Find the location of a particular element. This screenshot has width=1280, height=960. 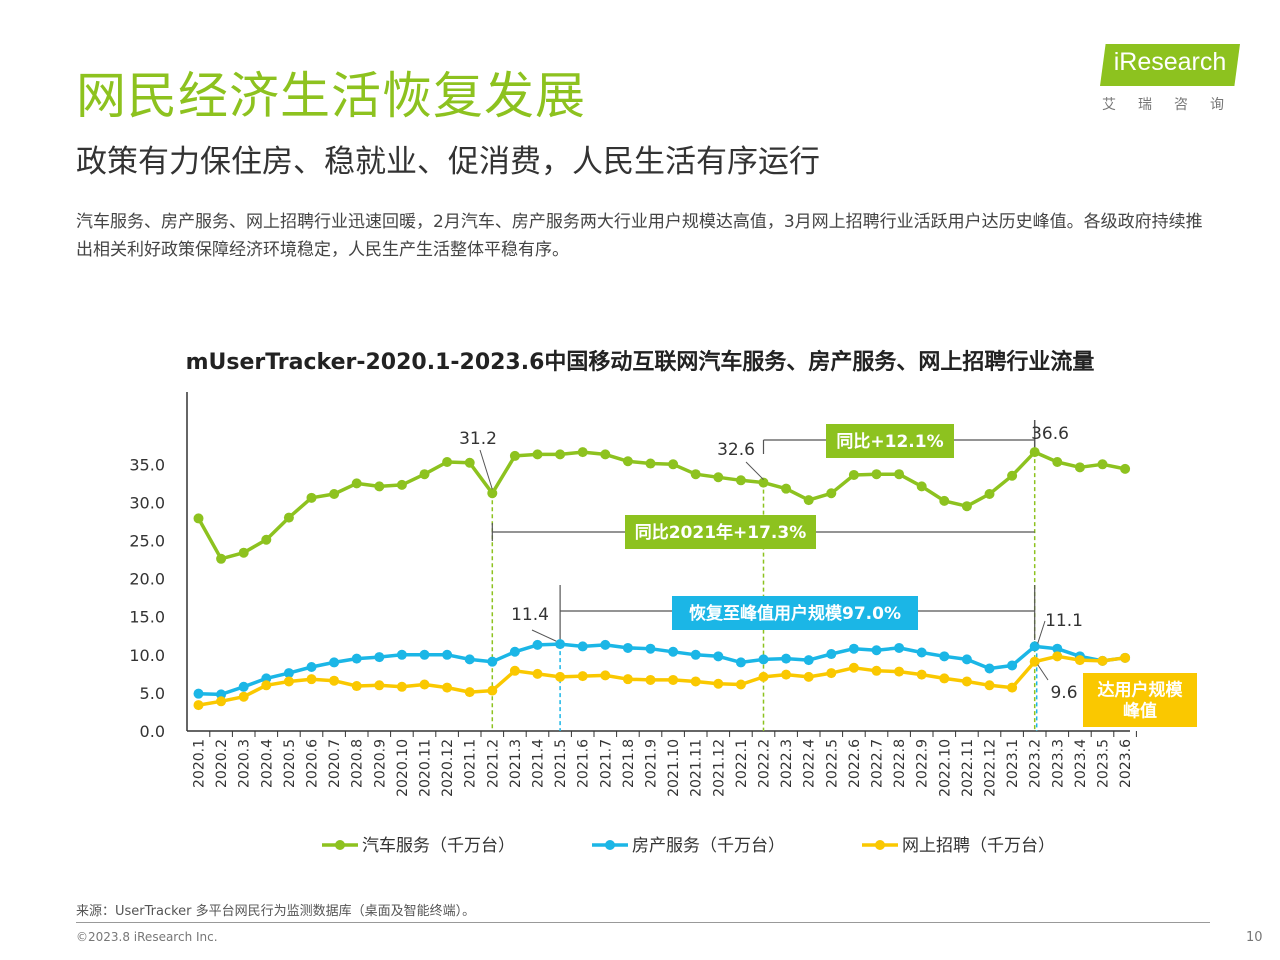

logo-name: iResearch is located at coordinates (1170, 62).